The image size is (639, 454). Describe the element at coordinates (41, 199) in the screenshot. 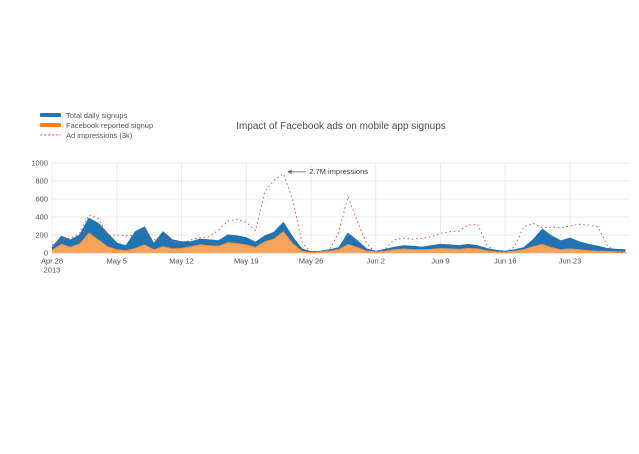

I see `y-tick-label: 600` at that location.